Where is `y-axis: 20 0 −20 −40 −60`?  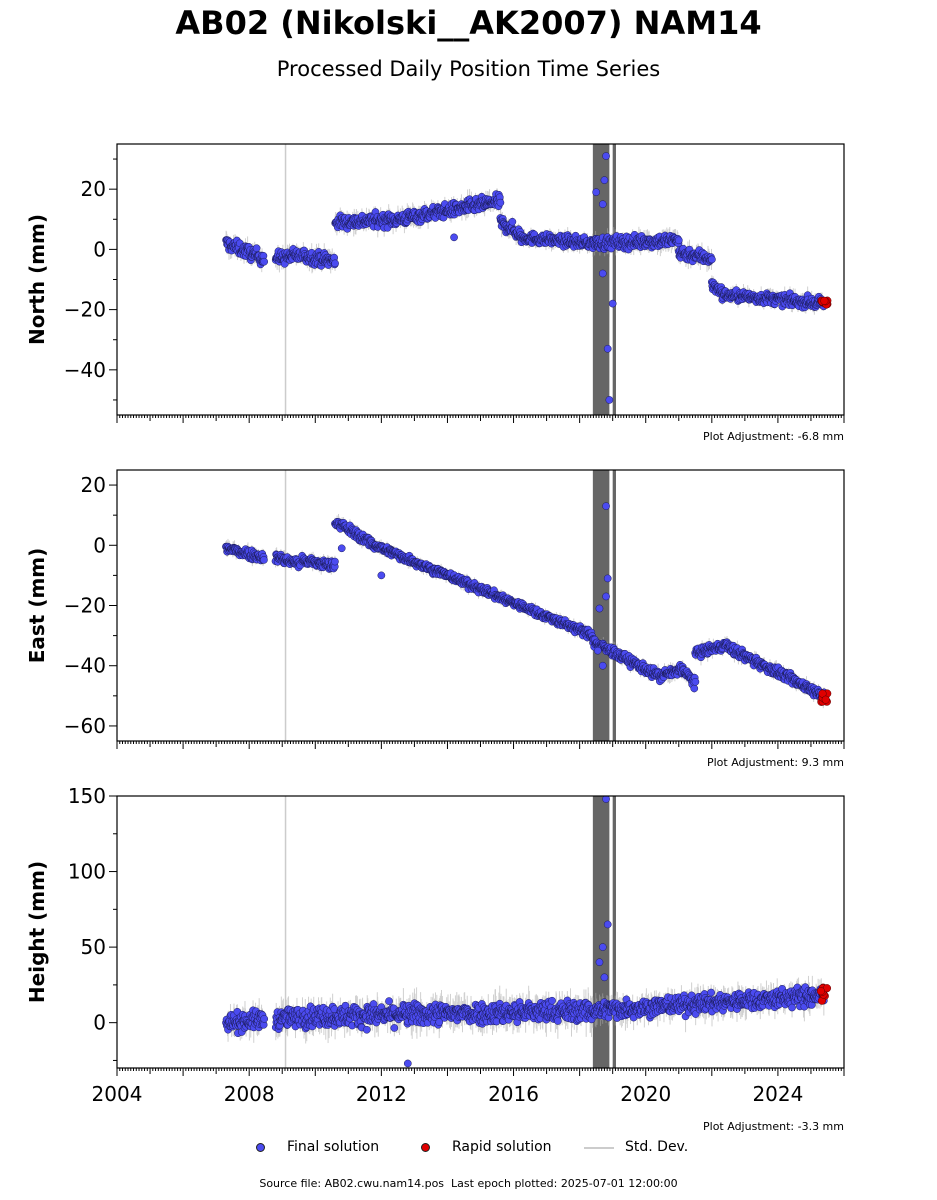
y-axis: 20 0 −20 −40 −60 is located at coordinates (90, 605).